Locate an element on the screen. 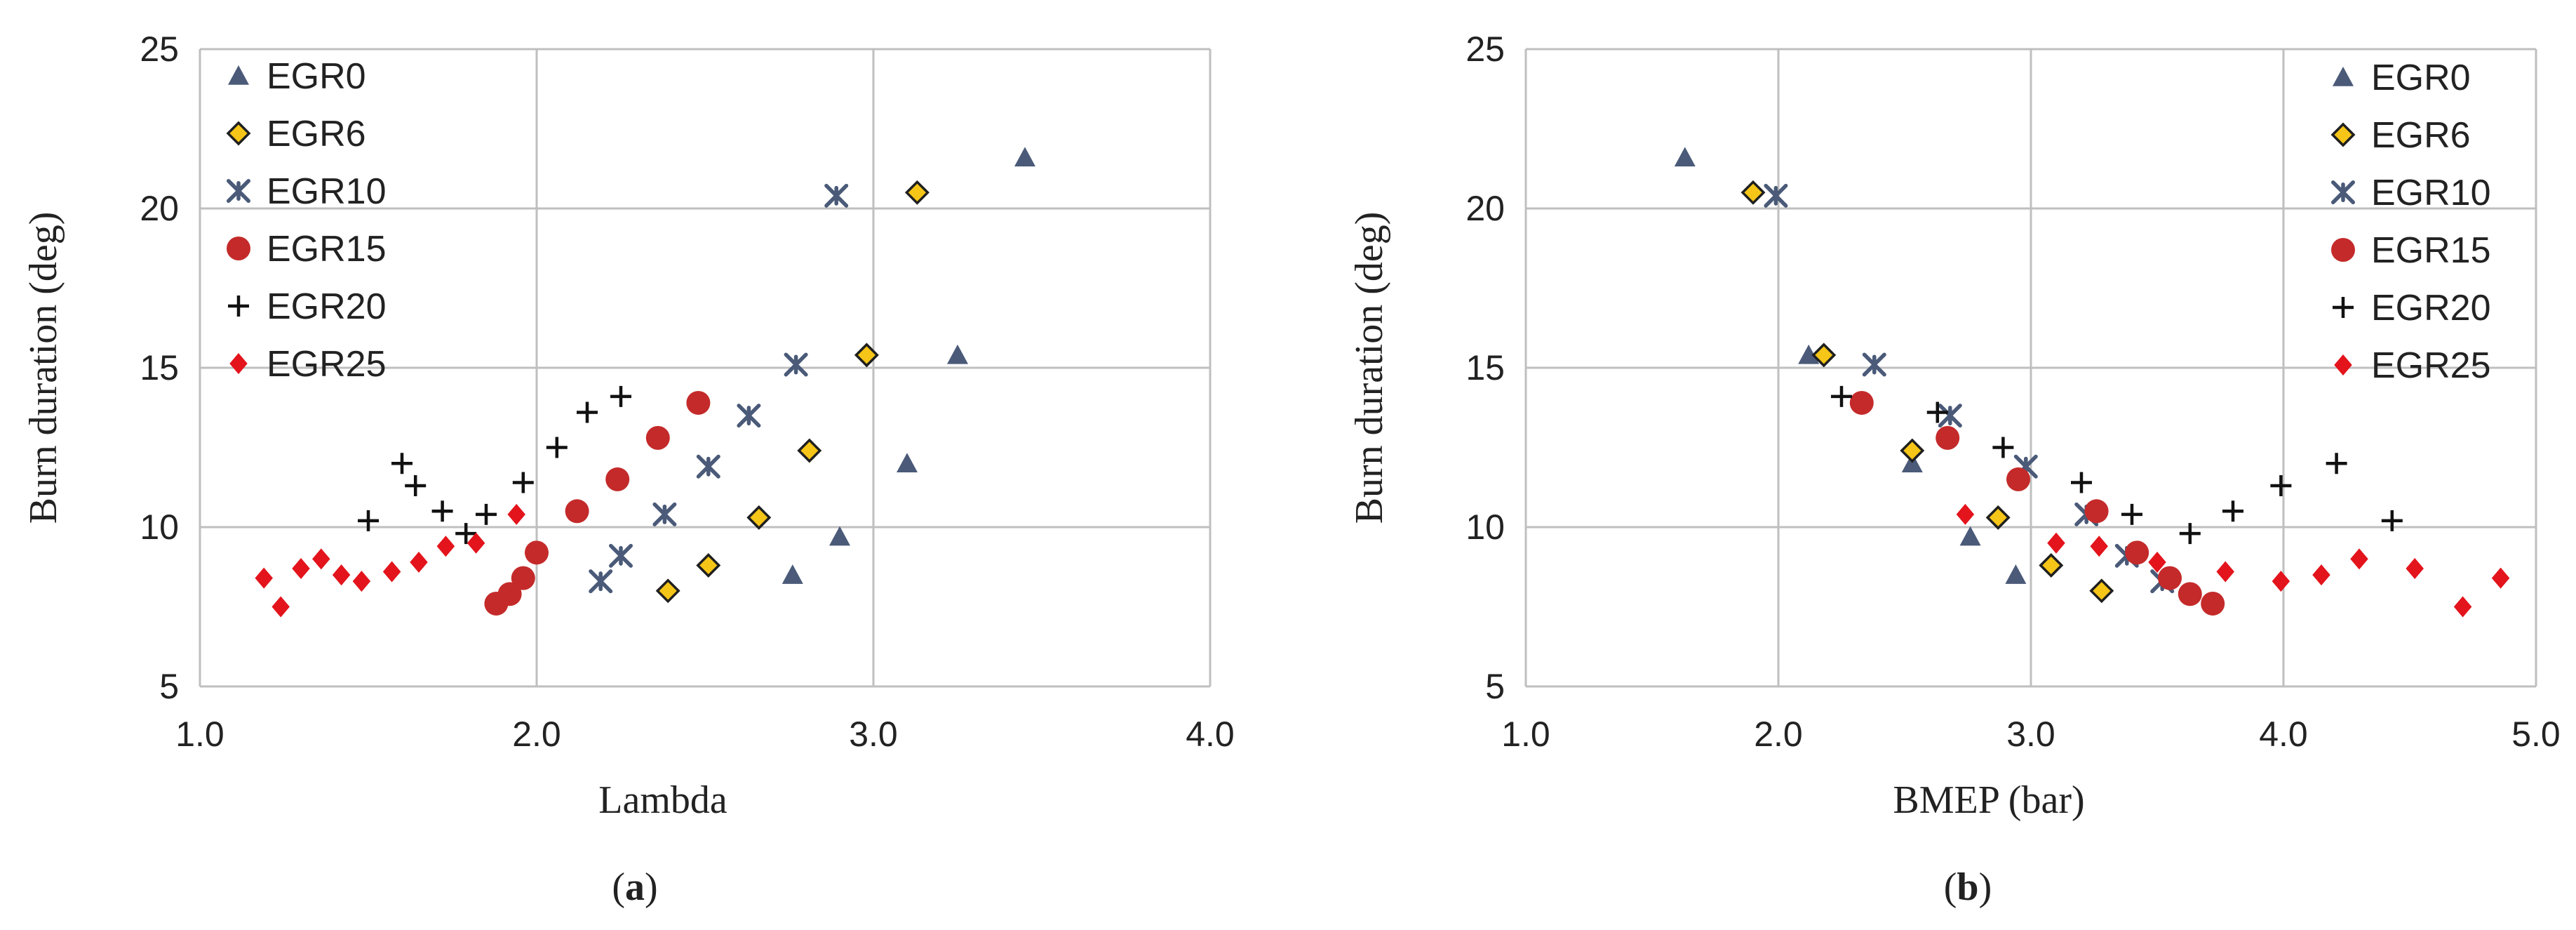 This screenshot has width=2576, height=930. series-egr25 is located at coordinates (390, 560).